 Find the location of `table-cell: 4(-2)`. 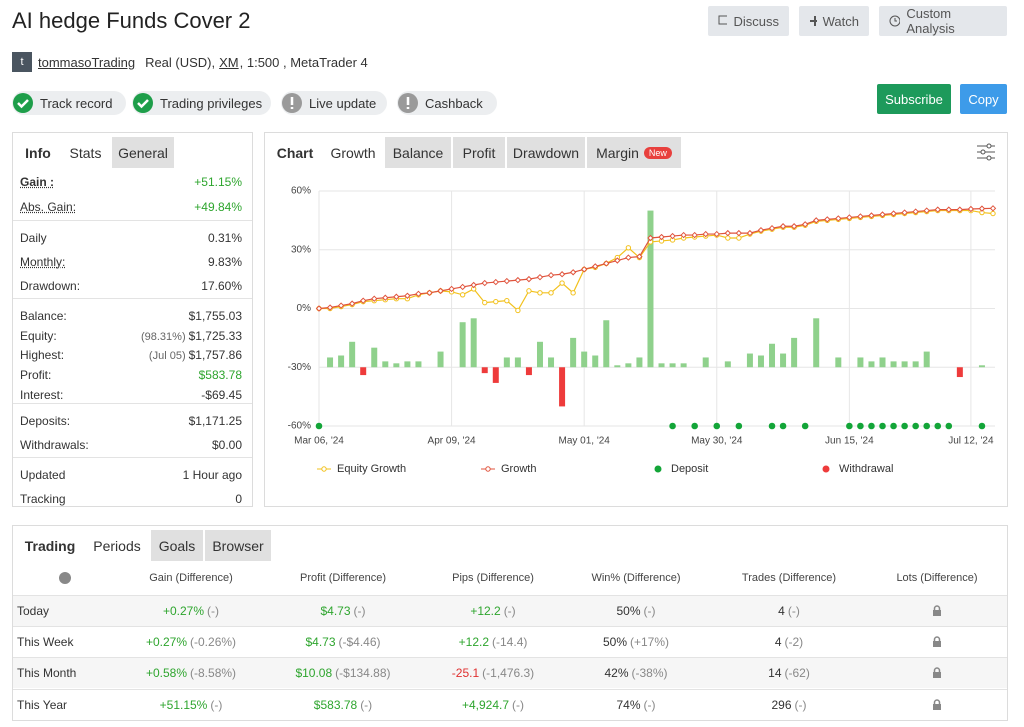

table-cell: 4(-2) is located at coordinates (789, 642).